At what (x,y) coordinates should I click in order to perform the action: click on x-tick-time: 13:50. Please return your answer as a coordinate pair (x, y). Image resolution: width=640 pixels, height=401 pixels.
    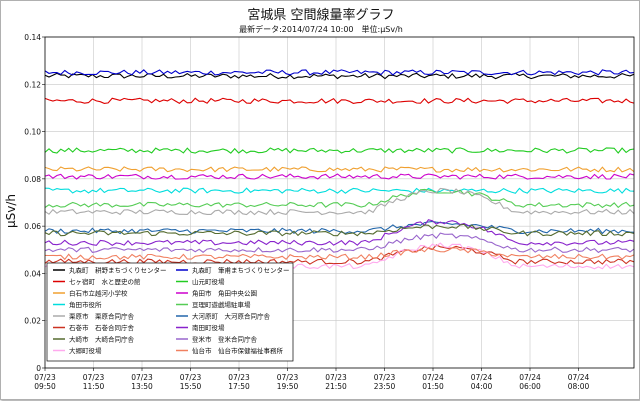
    Looking at the image, I should click on (142, 386).